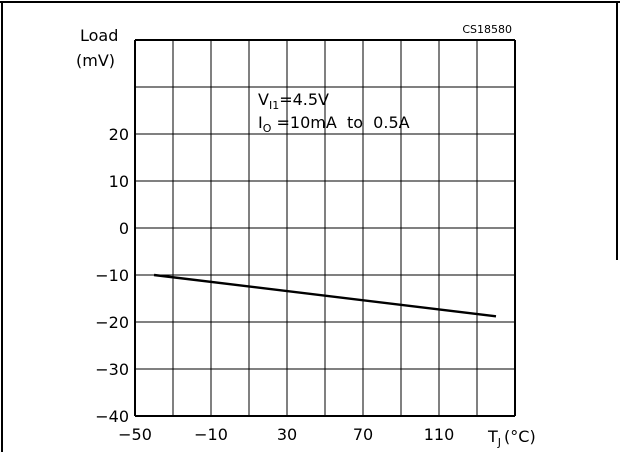 The width and height of the screenshot is (620, 452). I want to click on x-tick-label: 110, so click(439, 434).